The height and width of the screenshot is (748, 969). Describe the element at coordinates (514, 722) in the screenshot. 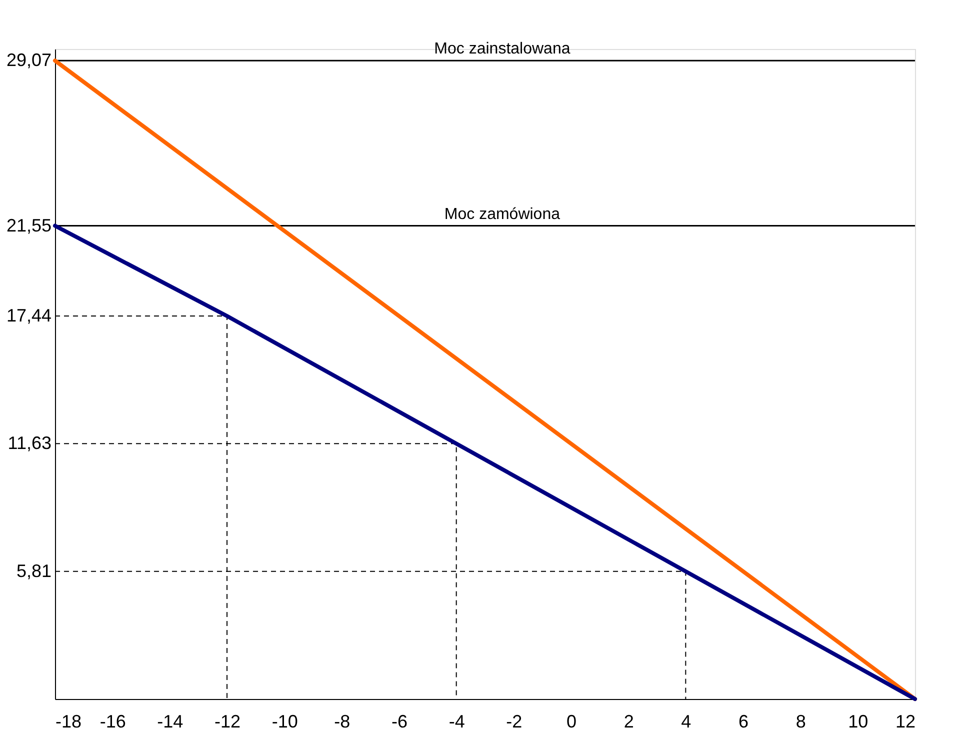

I see `x-tick-label: -2` at that location.